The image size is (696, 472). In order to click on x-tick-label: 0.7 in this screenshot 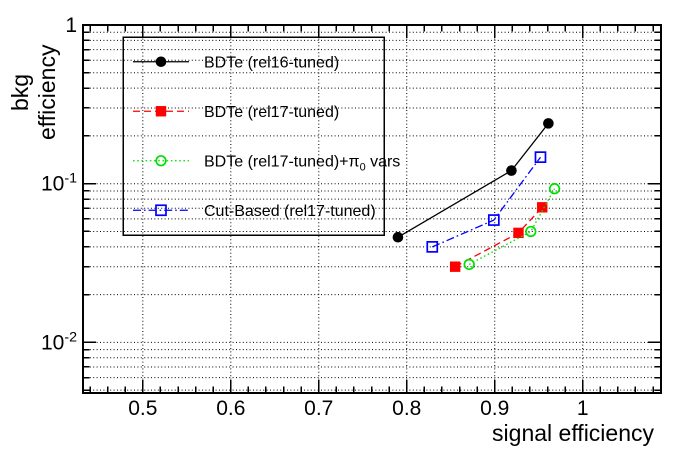, I will do `click(318, 408)`.